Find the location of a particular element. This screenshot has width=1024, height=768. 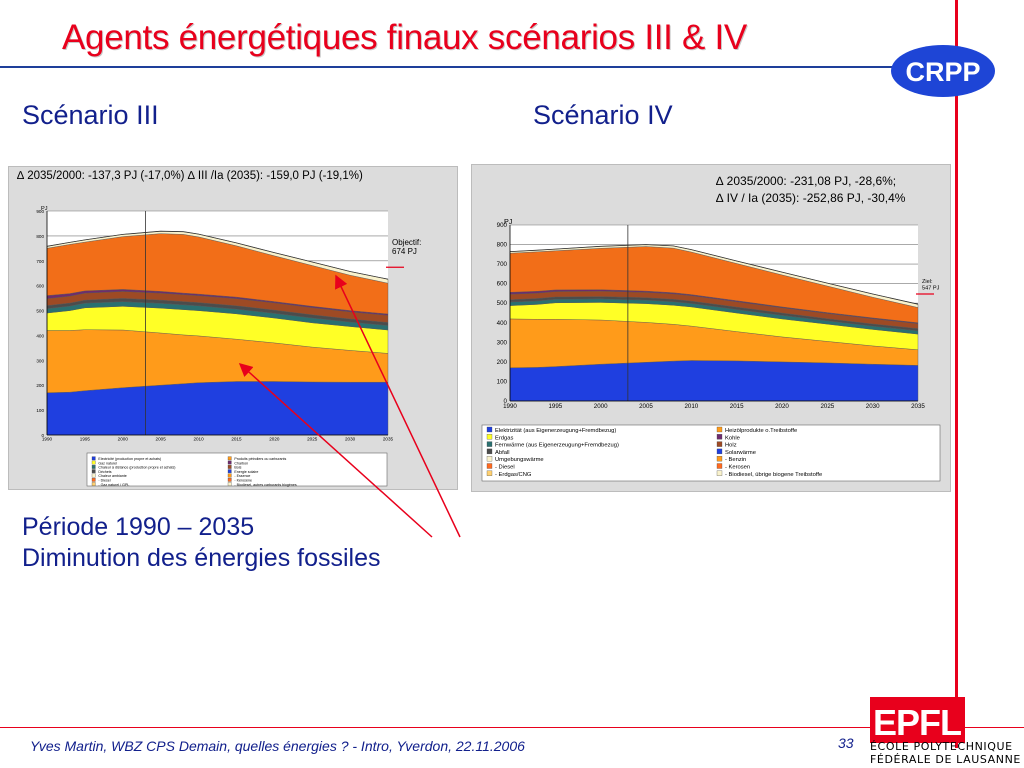

epfl-line2: FÉDÉRALE DE LAUSANNE is located at coordinates (945, 759).